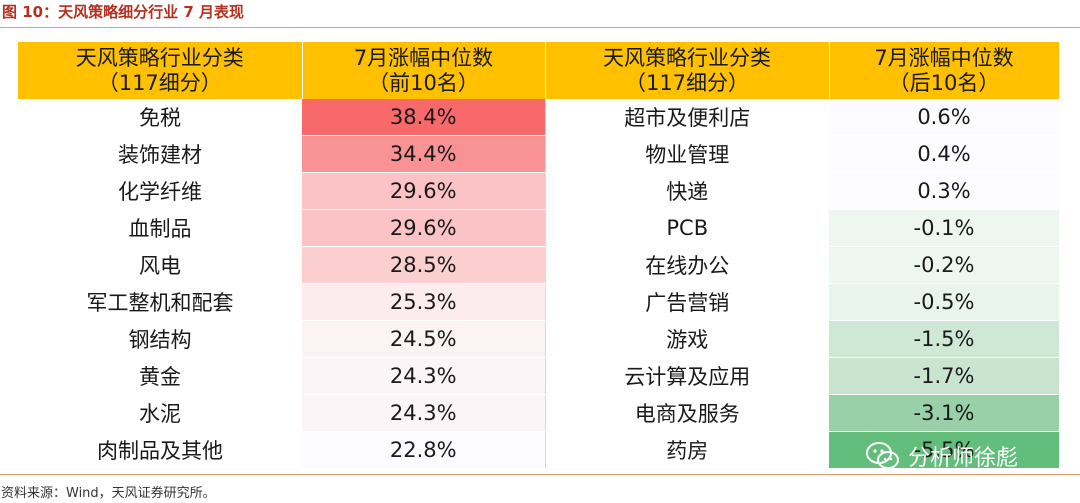  I want to click on top-value-cell: 24.5%, so click(423, 339).